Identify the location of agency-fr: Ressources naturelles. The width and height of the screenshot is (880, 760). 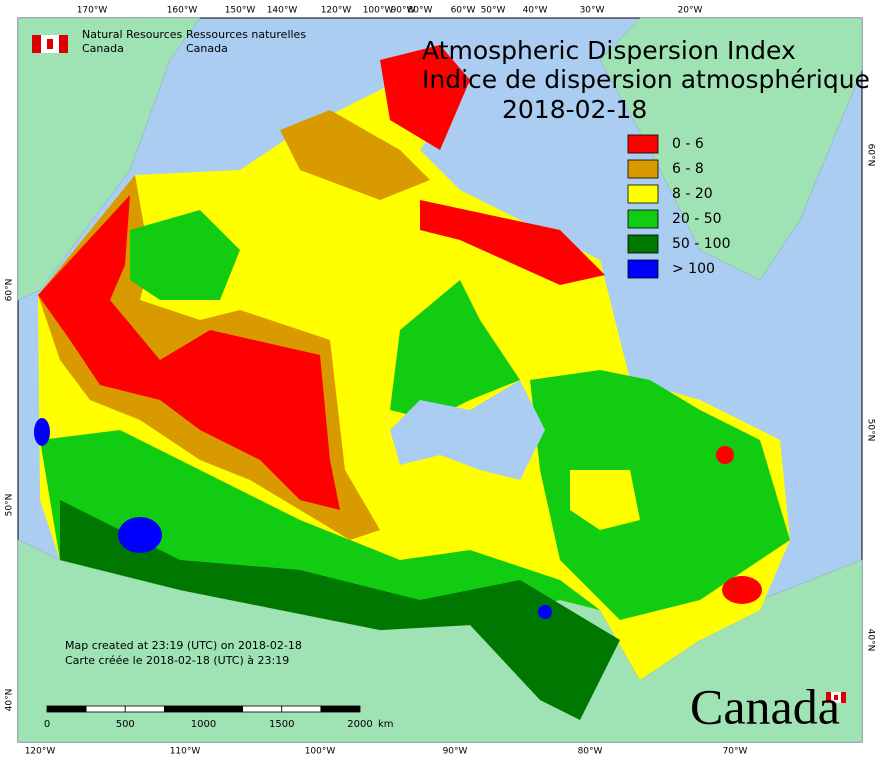
(246, 34).